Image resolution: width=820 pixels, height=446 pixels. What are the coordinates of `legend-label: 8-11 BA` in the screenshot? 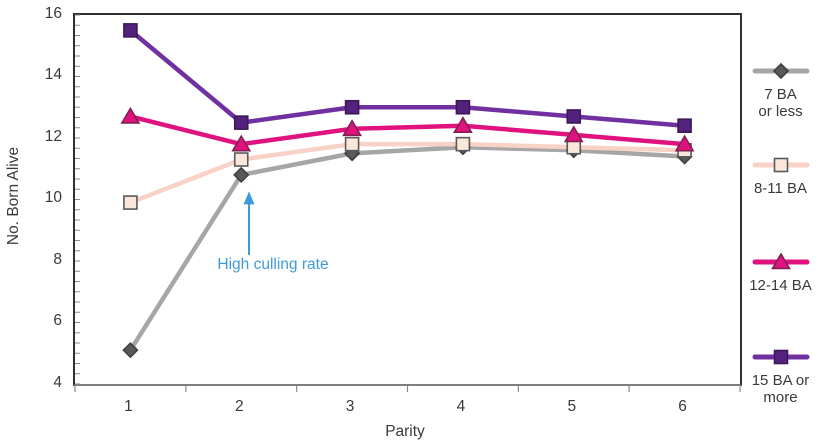 It's located at (780, 188).